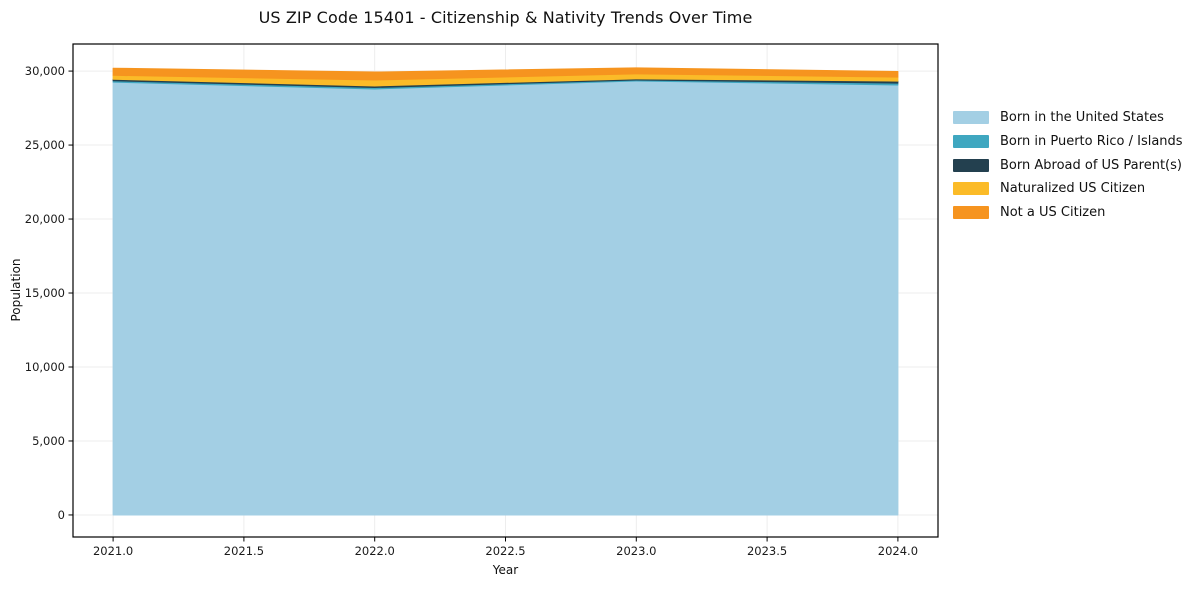  What do you see at coordinates (48, 441) in the screenshot?
I see `y-tick-label: 5,000` at bounding box center [48, 441].